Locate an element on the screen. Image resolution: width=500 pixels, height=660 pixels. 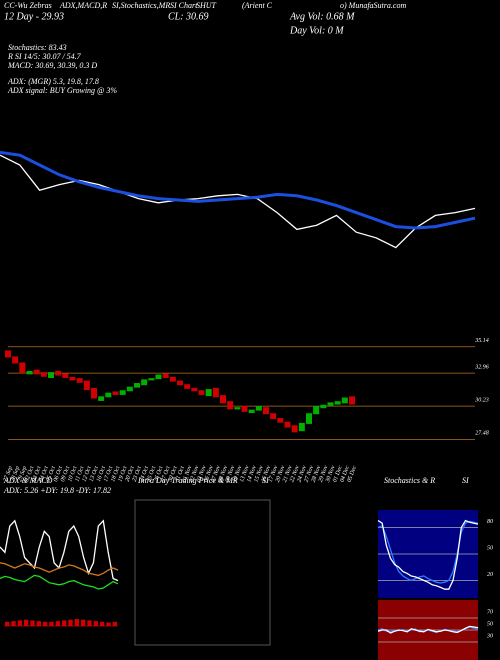
header-text: ADX,MACD,R is located at coordinates (83, 5).